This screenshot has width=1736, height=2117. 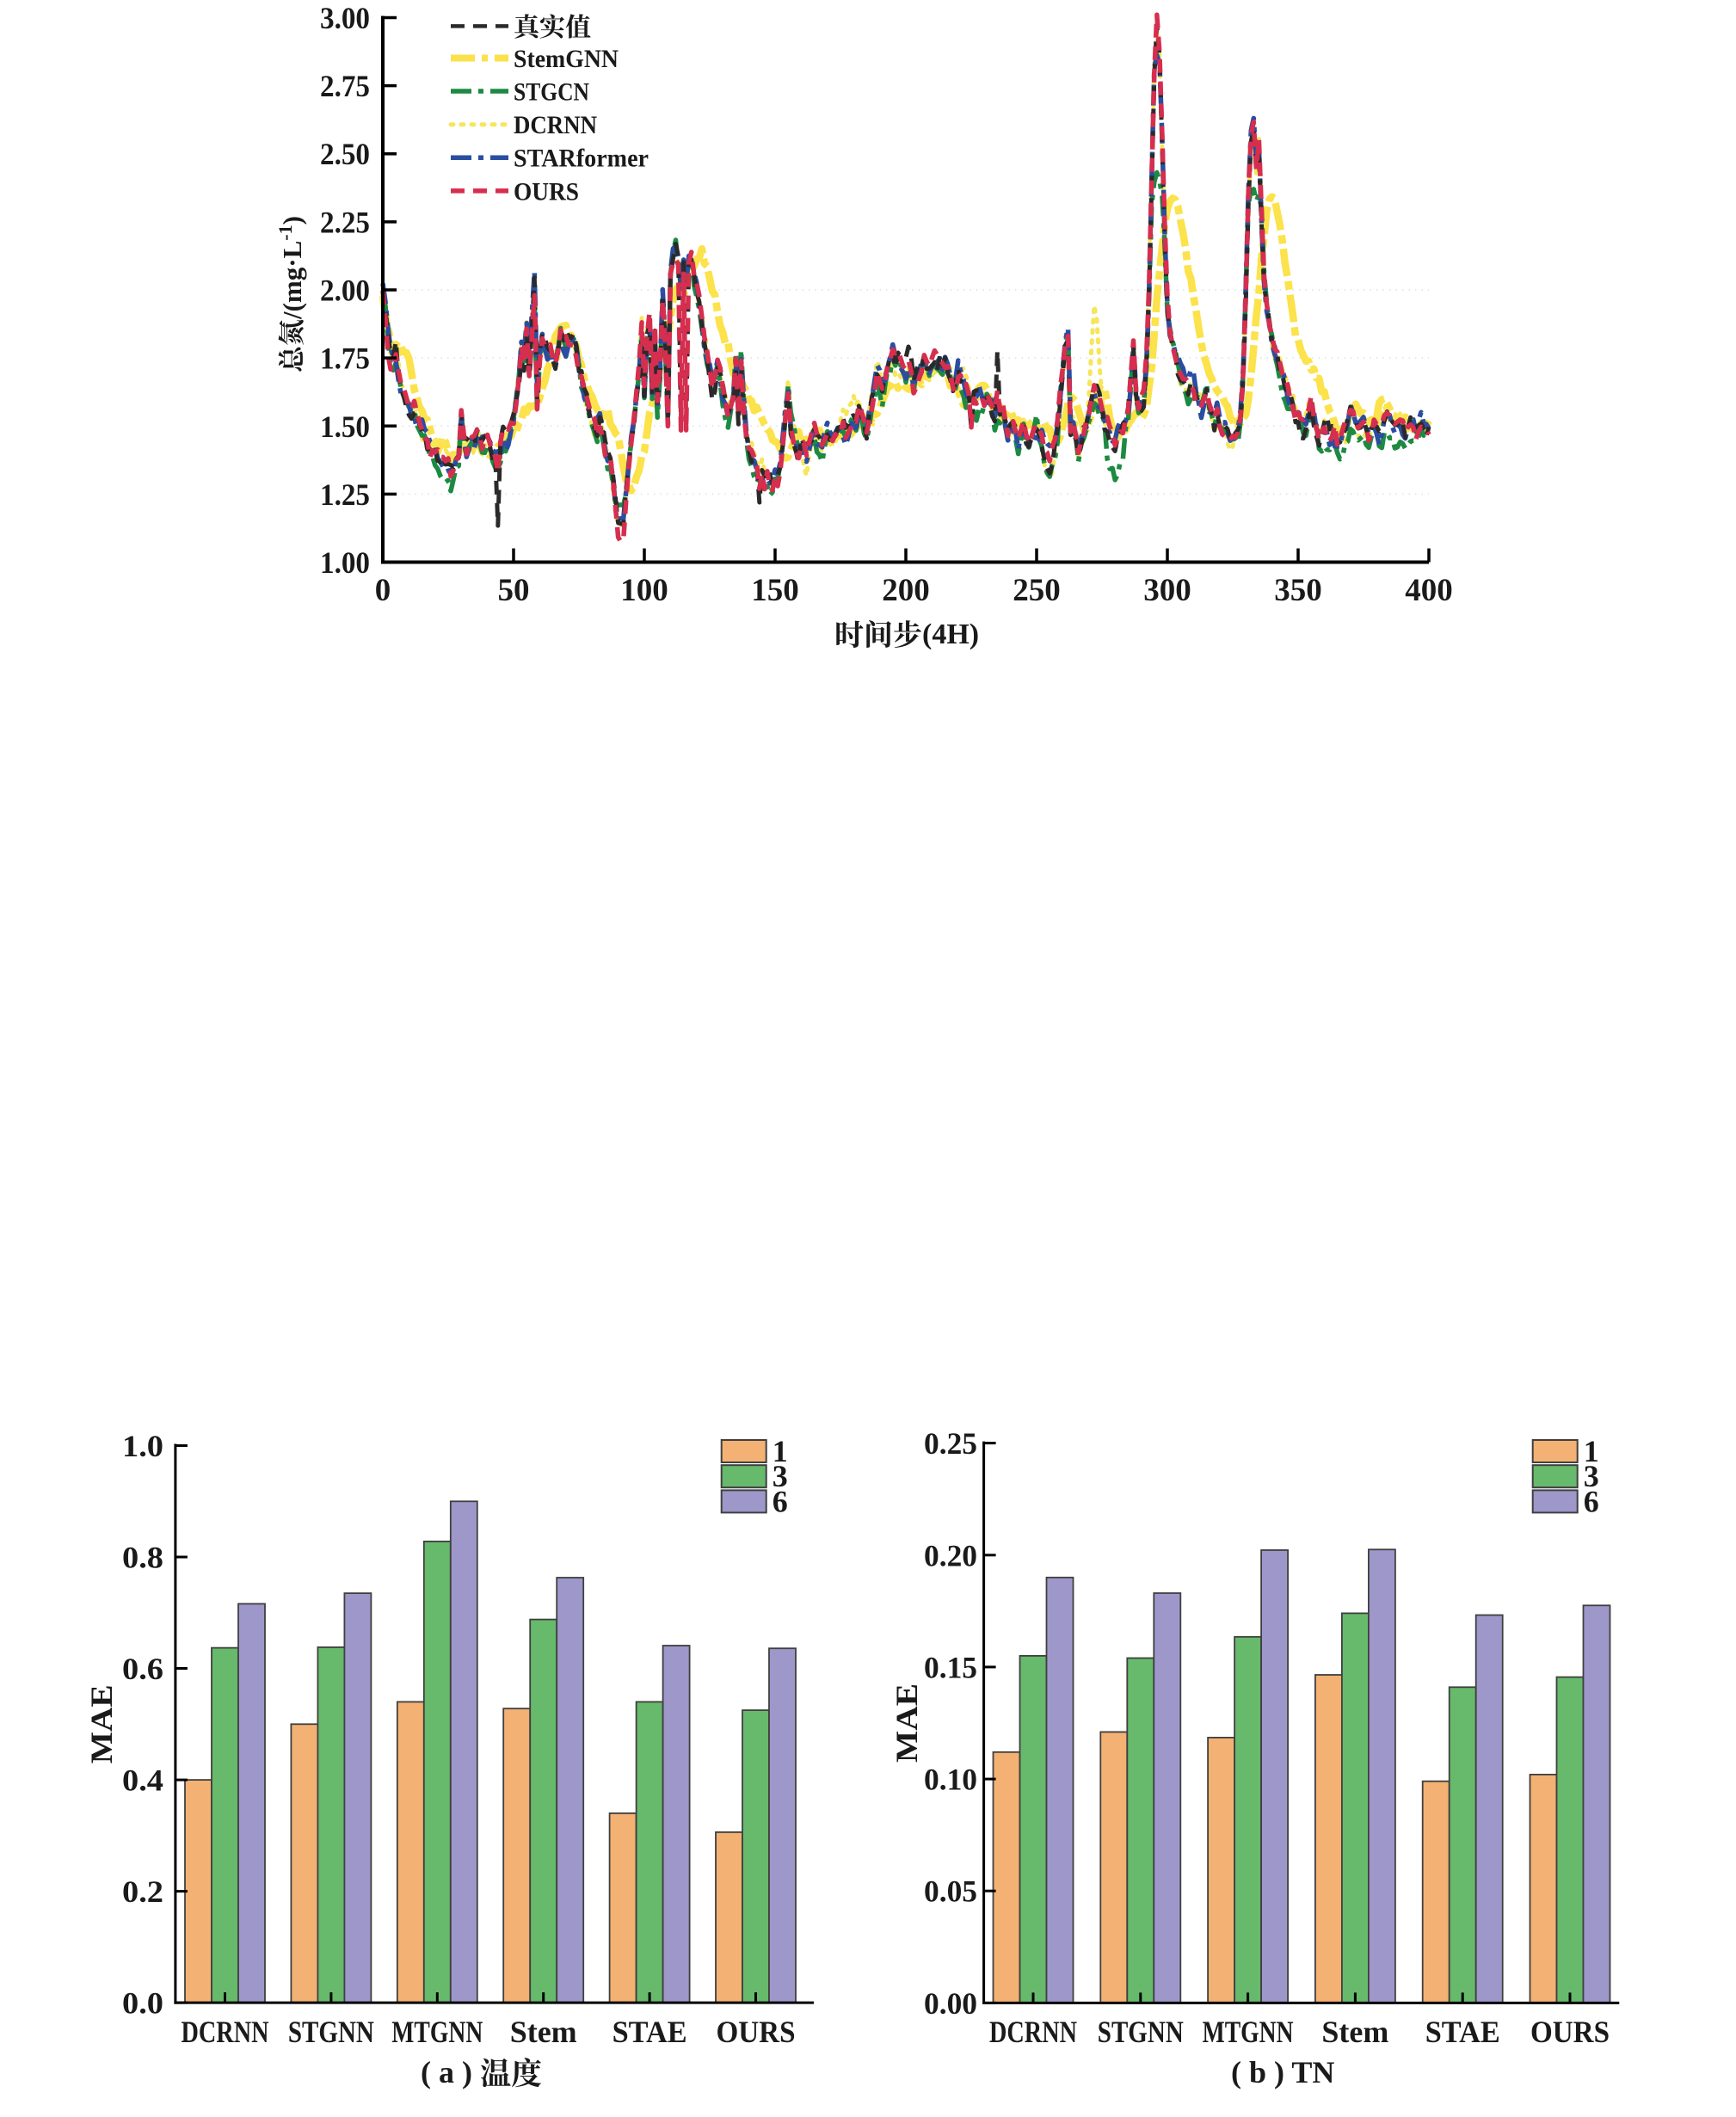 What do you see at coordinates (1167, 590) in the screenshot?
I see `svg-text: 300` at bounding box center [1167, 590].